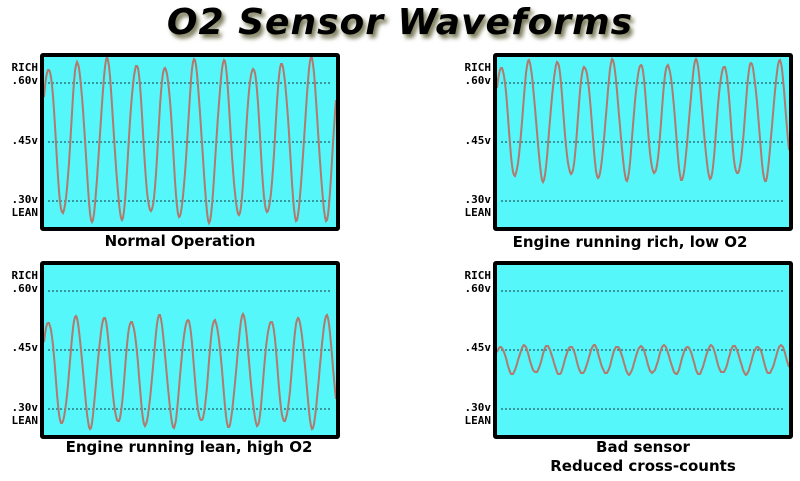 This screenshot has height=481, width=800. Describe the element at coordinates (643, 447) in the screenshot. I see `caption-line: Bad sensor` at that location.